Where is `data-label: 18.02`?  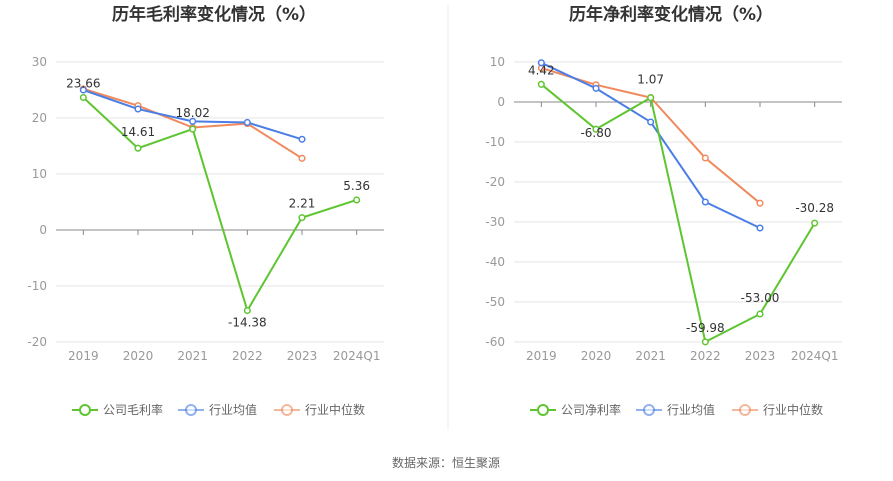 data-label: 18.02 is located at coordinates (192, 113).